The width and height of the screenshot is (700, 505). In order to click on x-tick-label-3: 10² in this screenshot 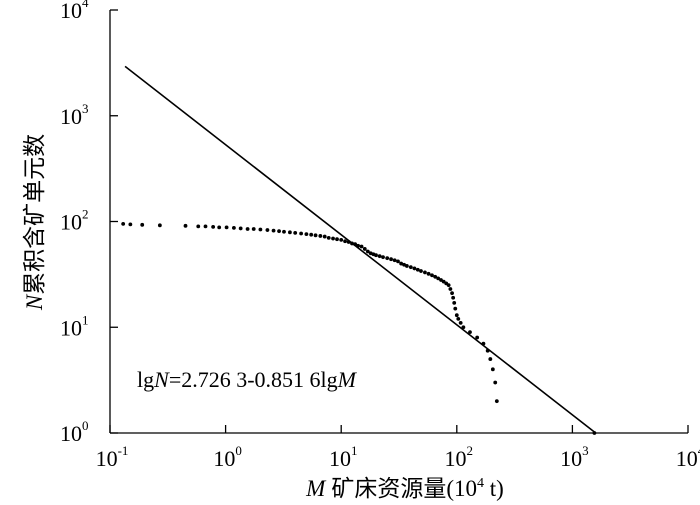, I will do `click(459, 457)`.